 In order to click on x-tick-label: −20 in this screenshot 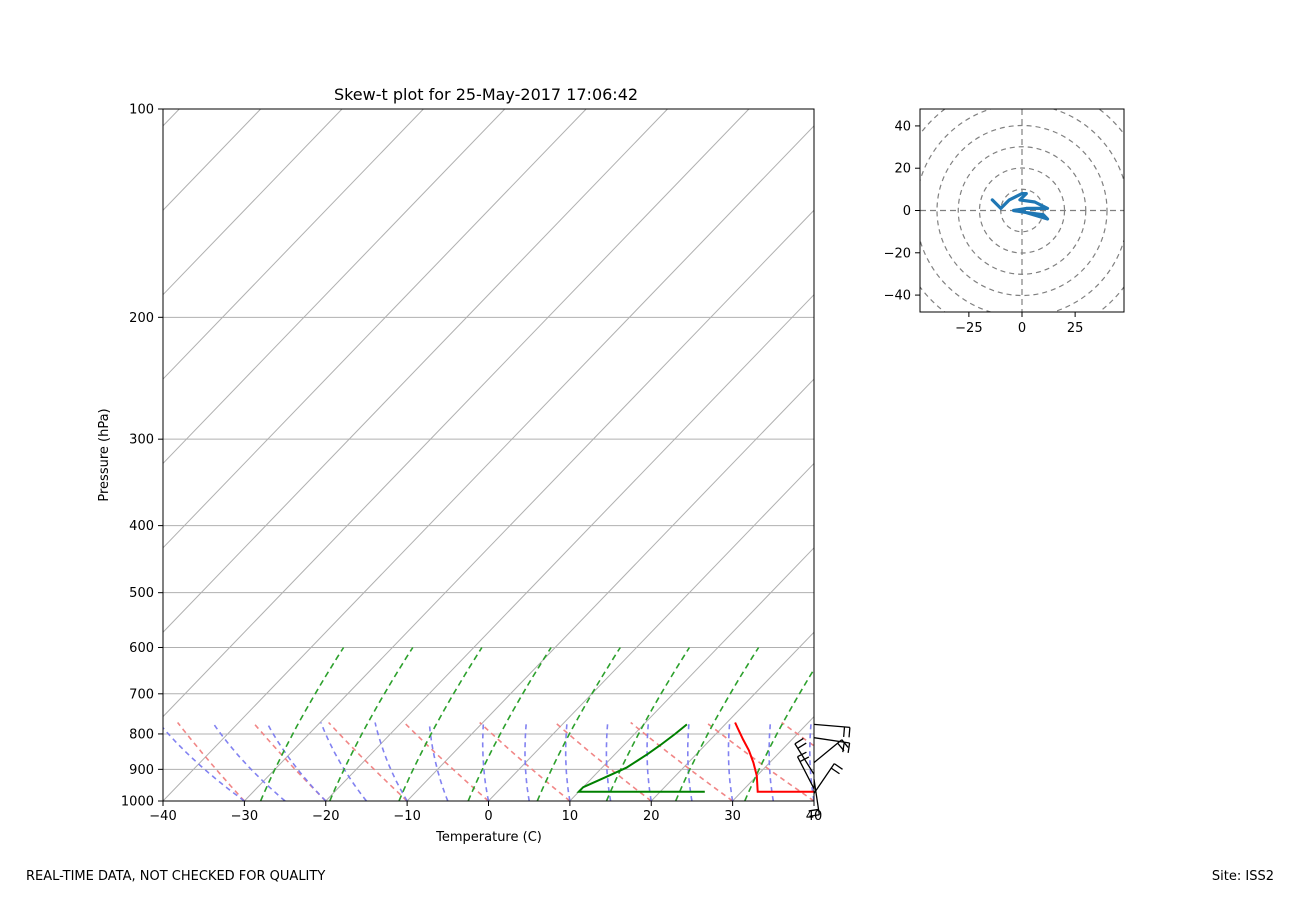, I will do `click(325, 816)`.